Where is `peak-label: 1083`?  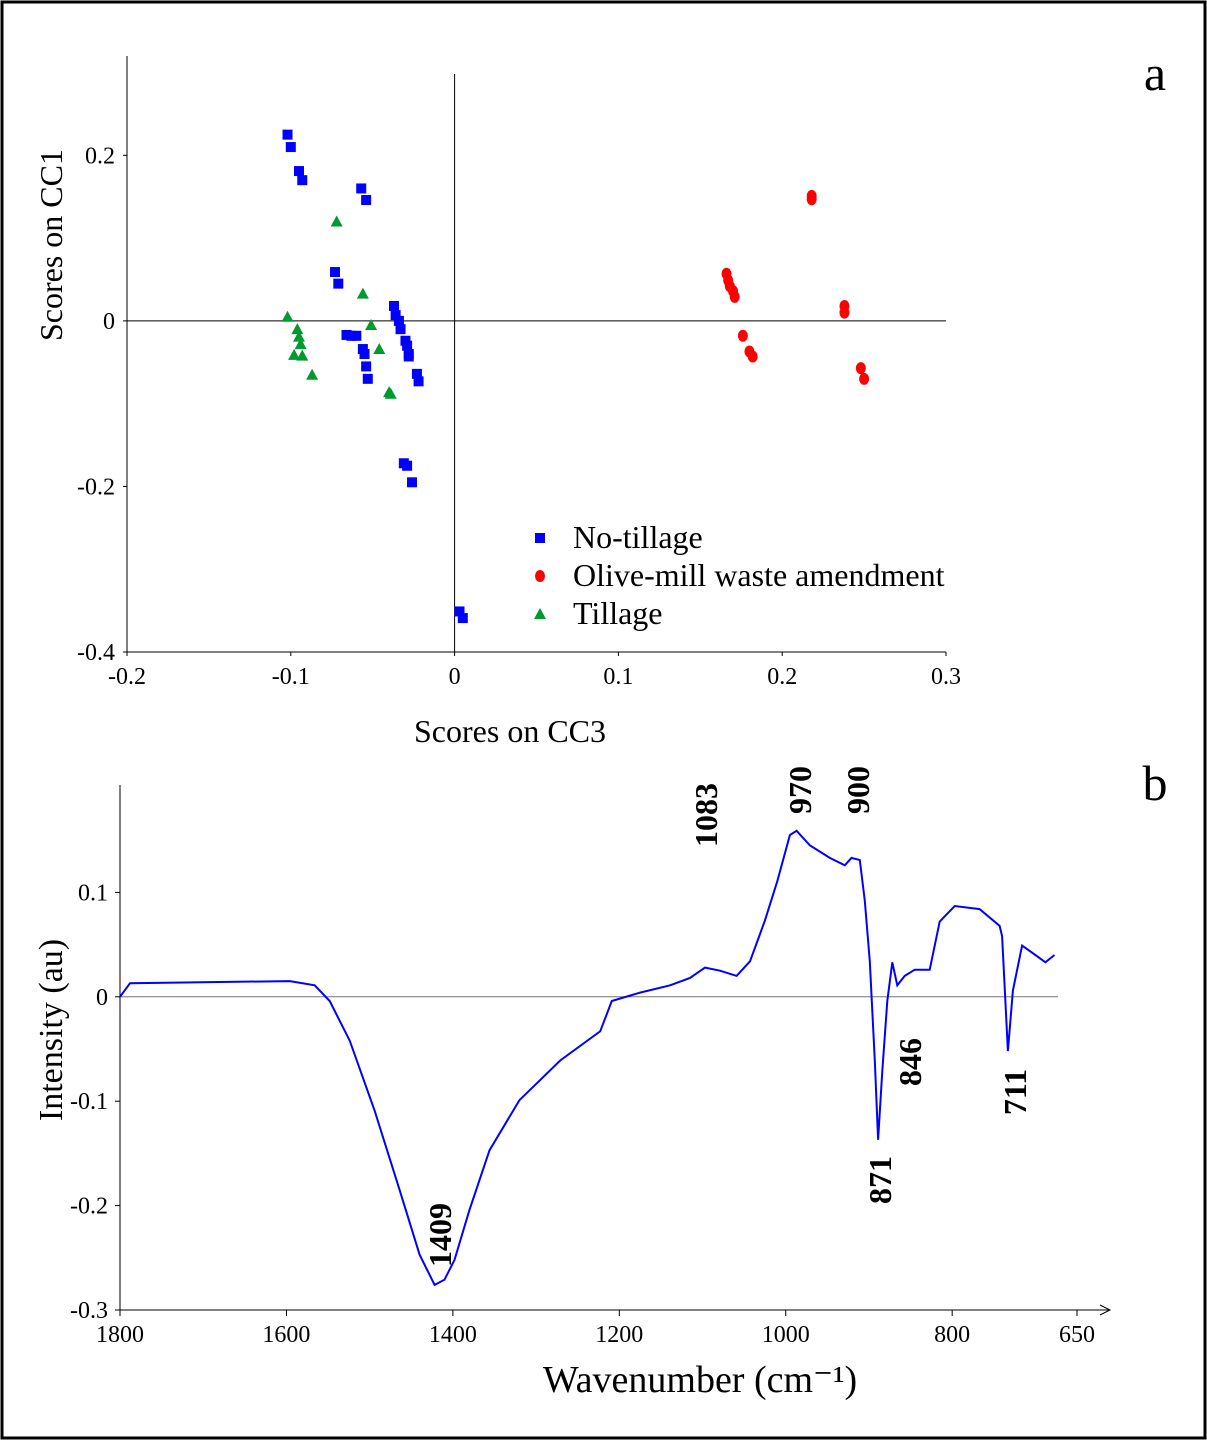 peak-label: 1083 is located at coordinates (706, 815).